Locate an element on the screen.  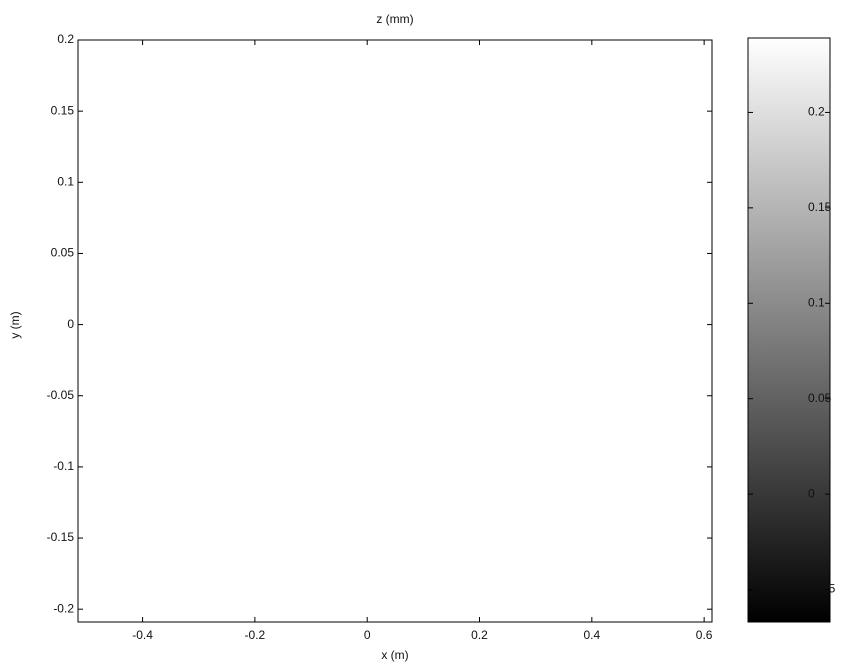
x-tick-label: -0.4 is located at coordinates (142, 635).